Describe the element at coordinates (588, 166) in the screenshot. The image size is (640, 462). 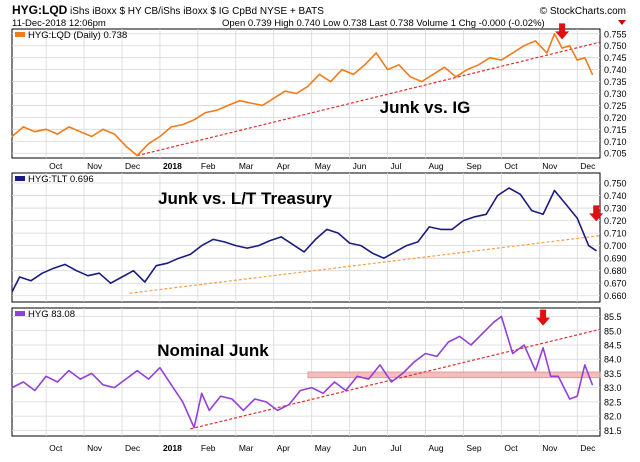
I see `x-tick-label: Dec` at that location.